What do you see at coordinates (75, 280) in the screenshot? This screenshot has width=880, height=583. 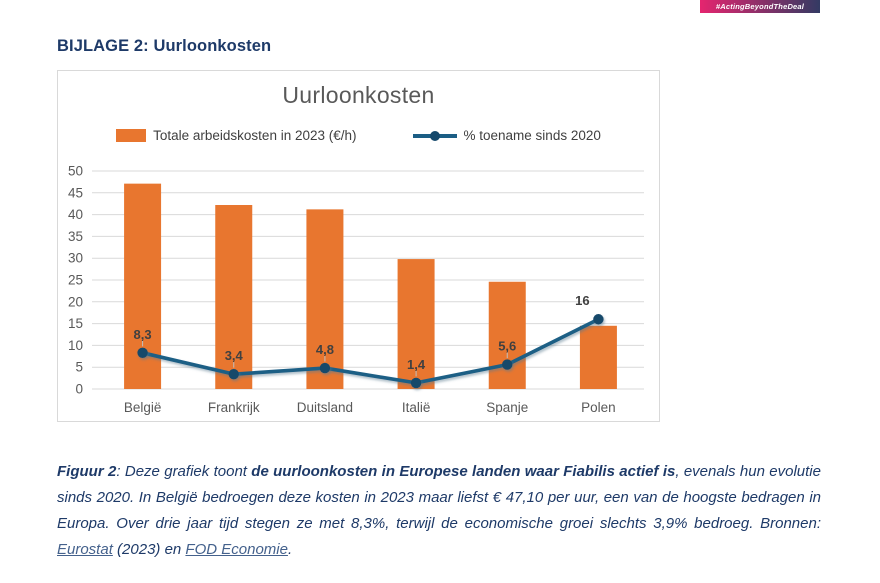 I see `svg-text: 25` at bounding box center [75, 280].